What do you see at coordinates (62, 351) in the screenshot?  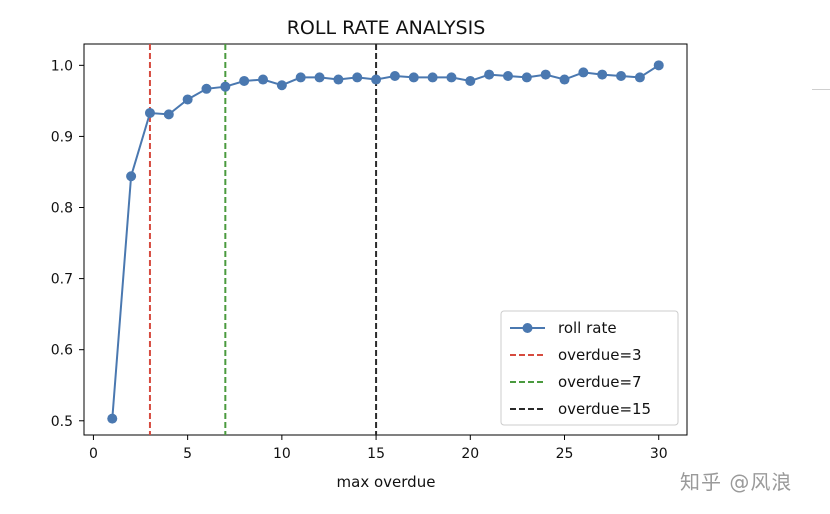 I see `y-tick-label: 0.6` at bounding box center [62, 351].